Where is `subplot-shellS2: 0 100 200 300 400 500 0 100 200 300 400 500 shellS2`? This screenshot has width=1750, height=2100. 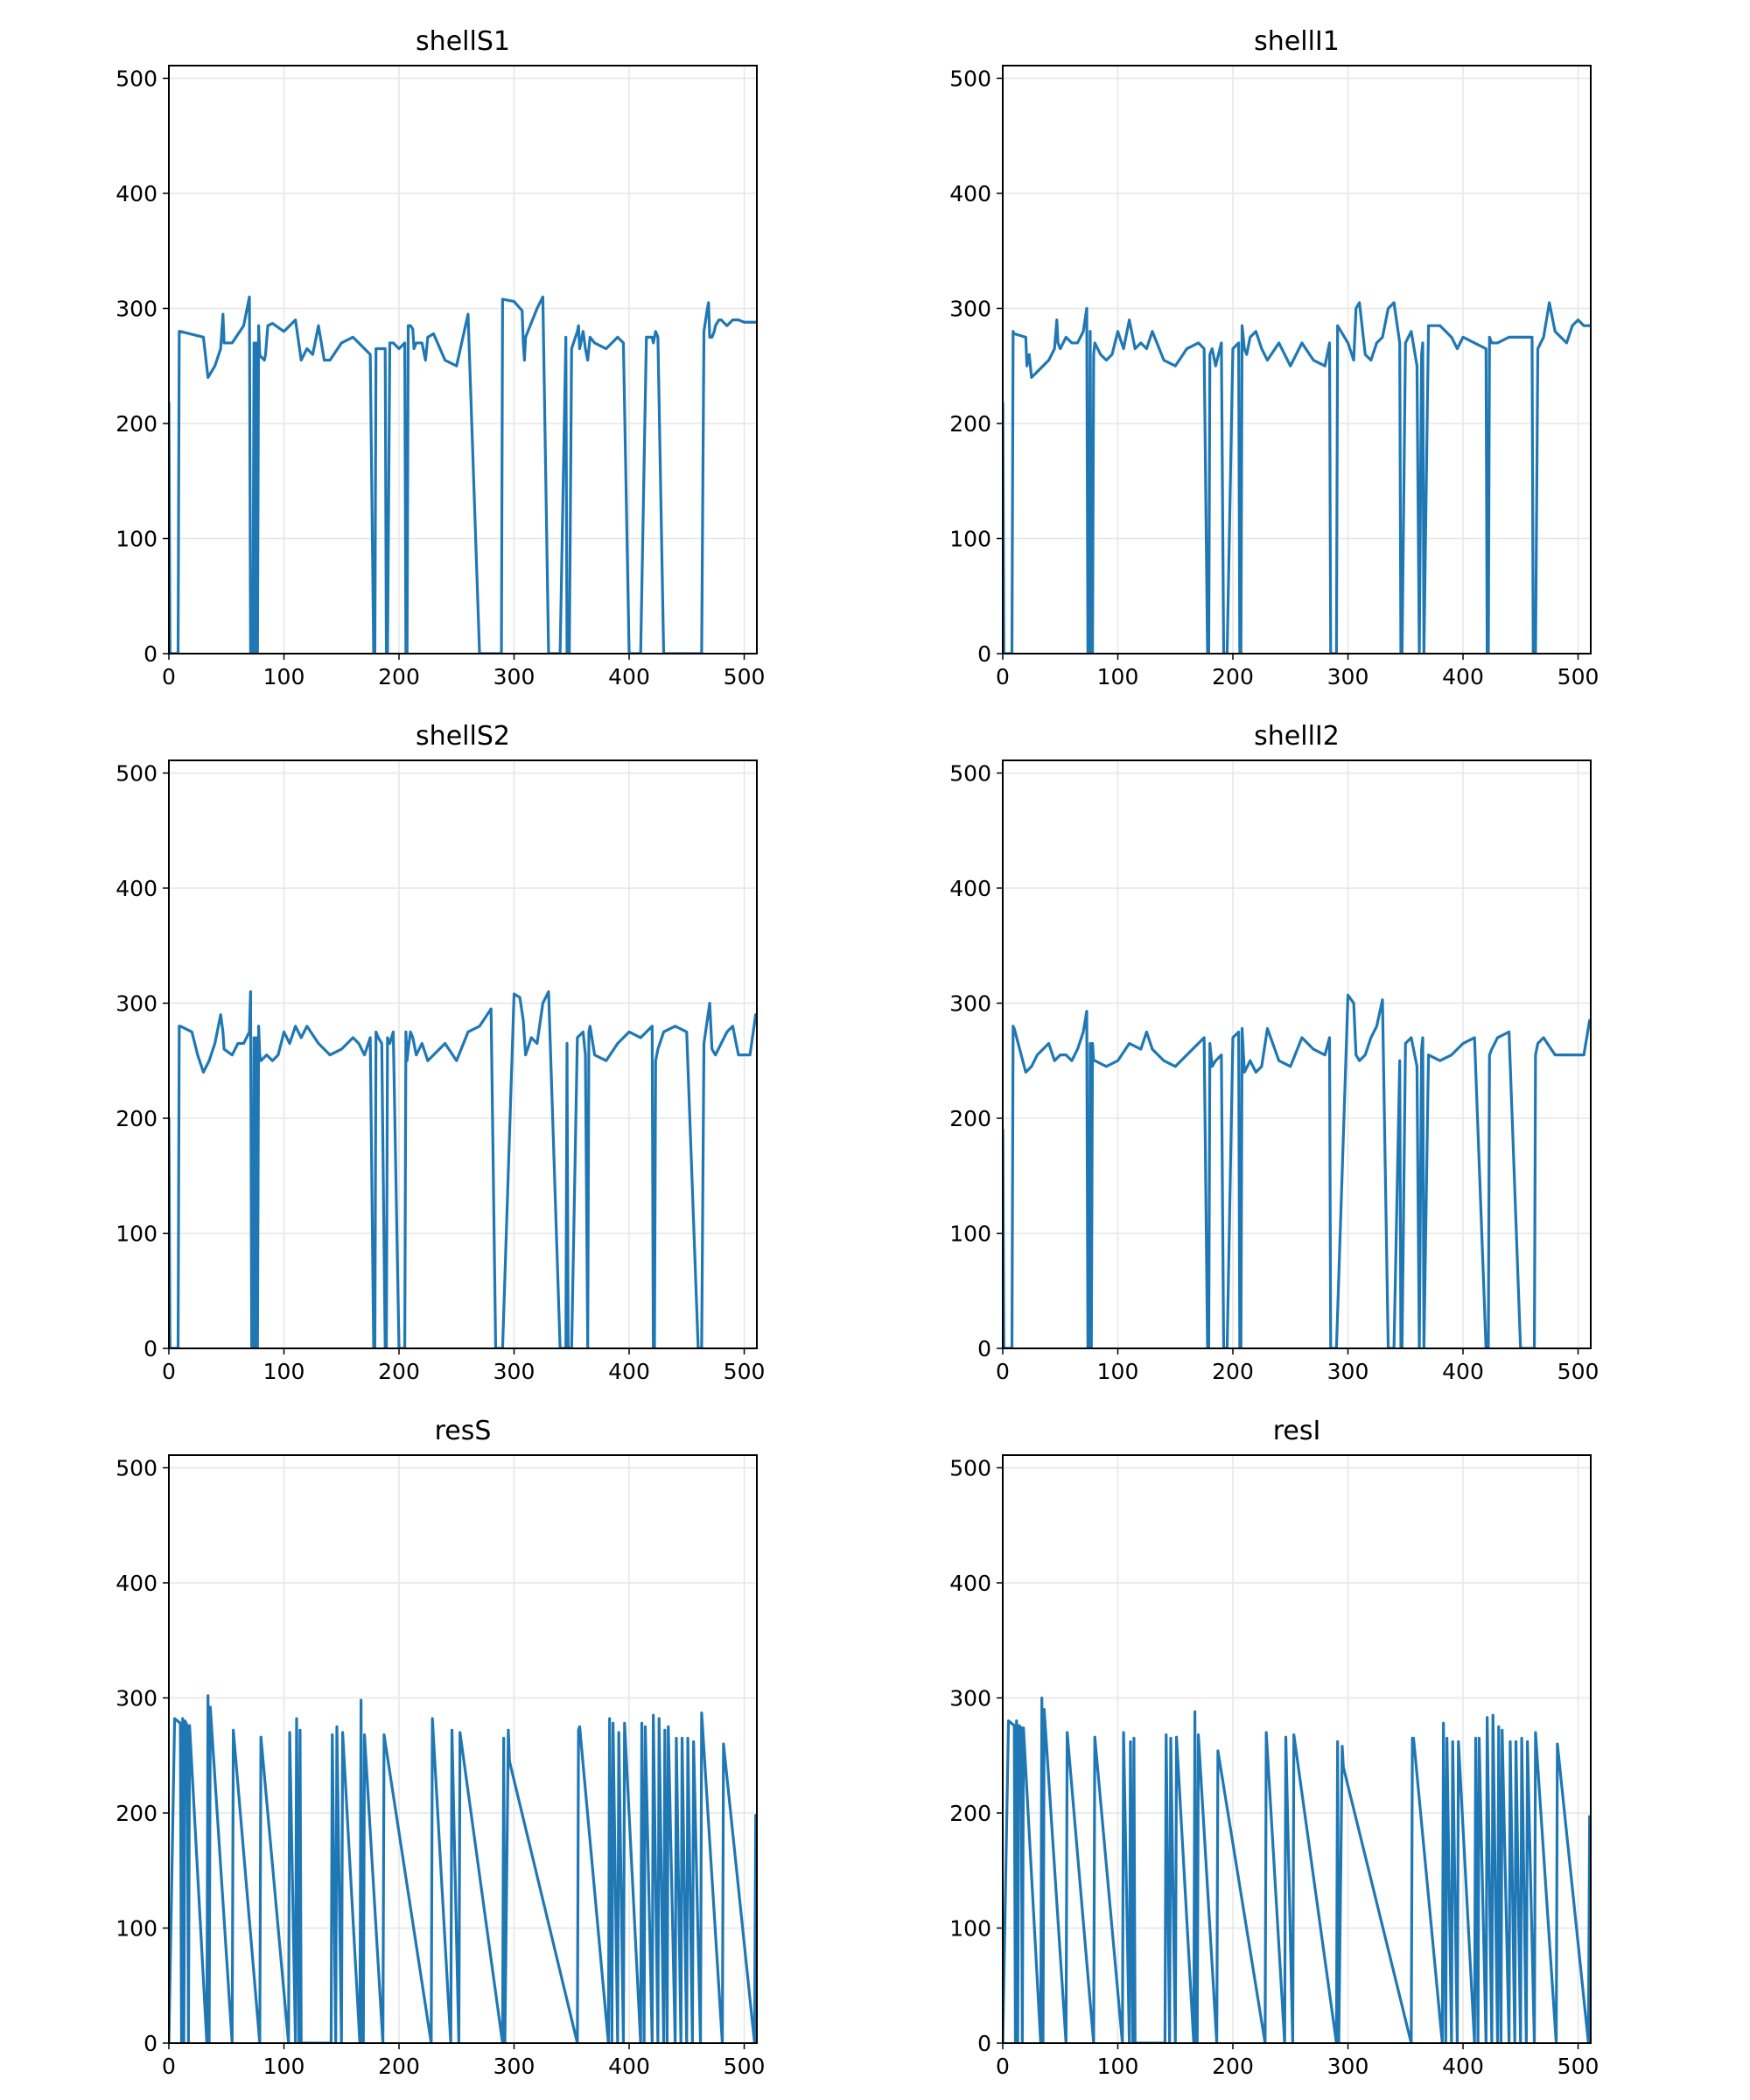
subplot-shellS2: 0 100 200 300 400 500 0 100 200 300 400 500 shellS2 is located at coordinates (440, 1052).